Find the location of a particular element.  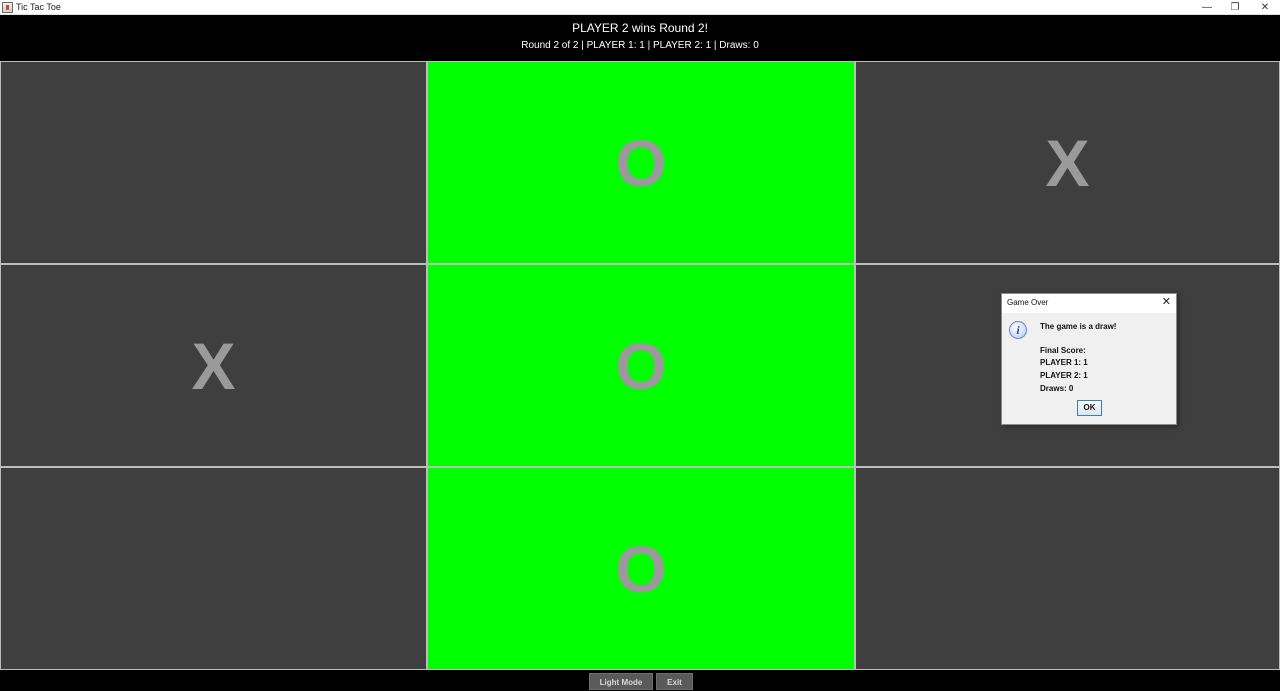

window-close-button: ✕ is located at coordinates (1265, 7).